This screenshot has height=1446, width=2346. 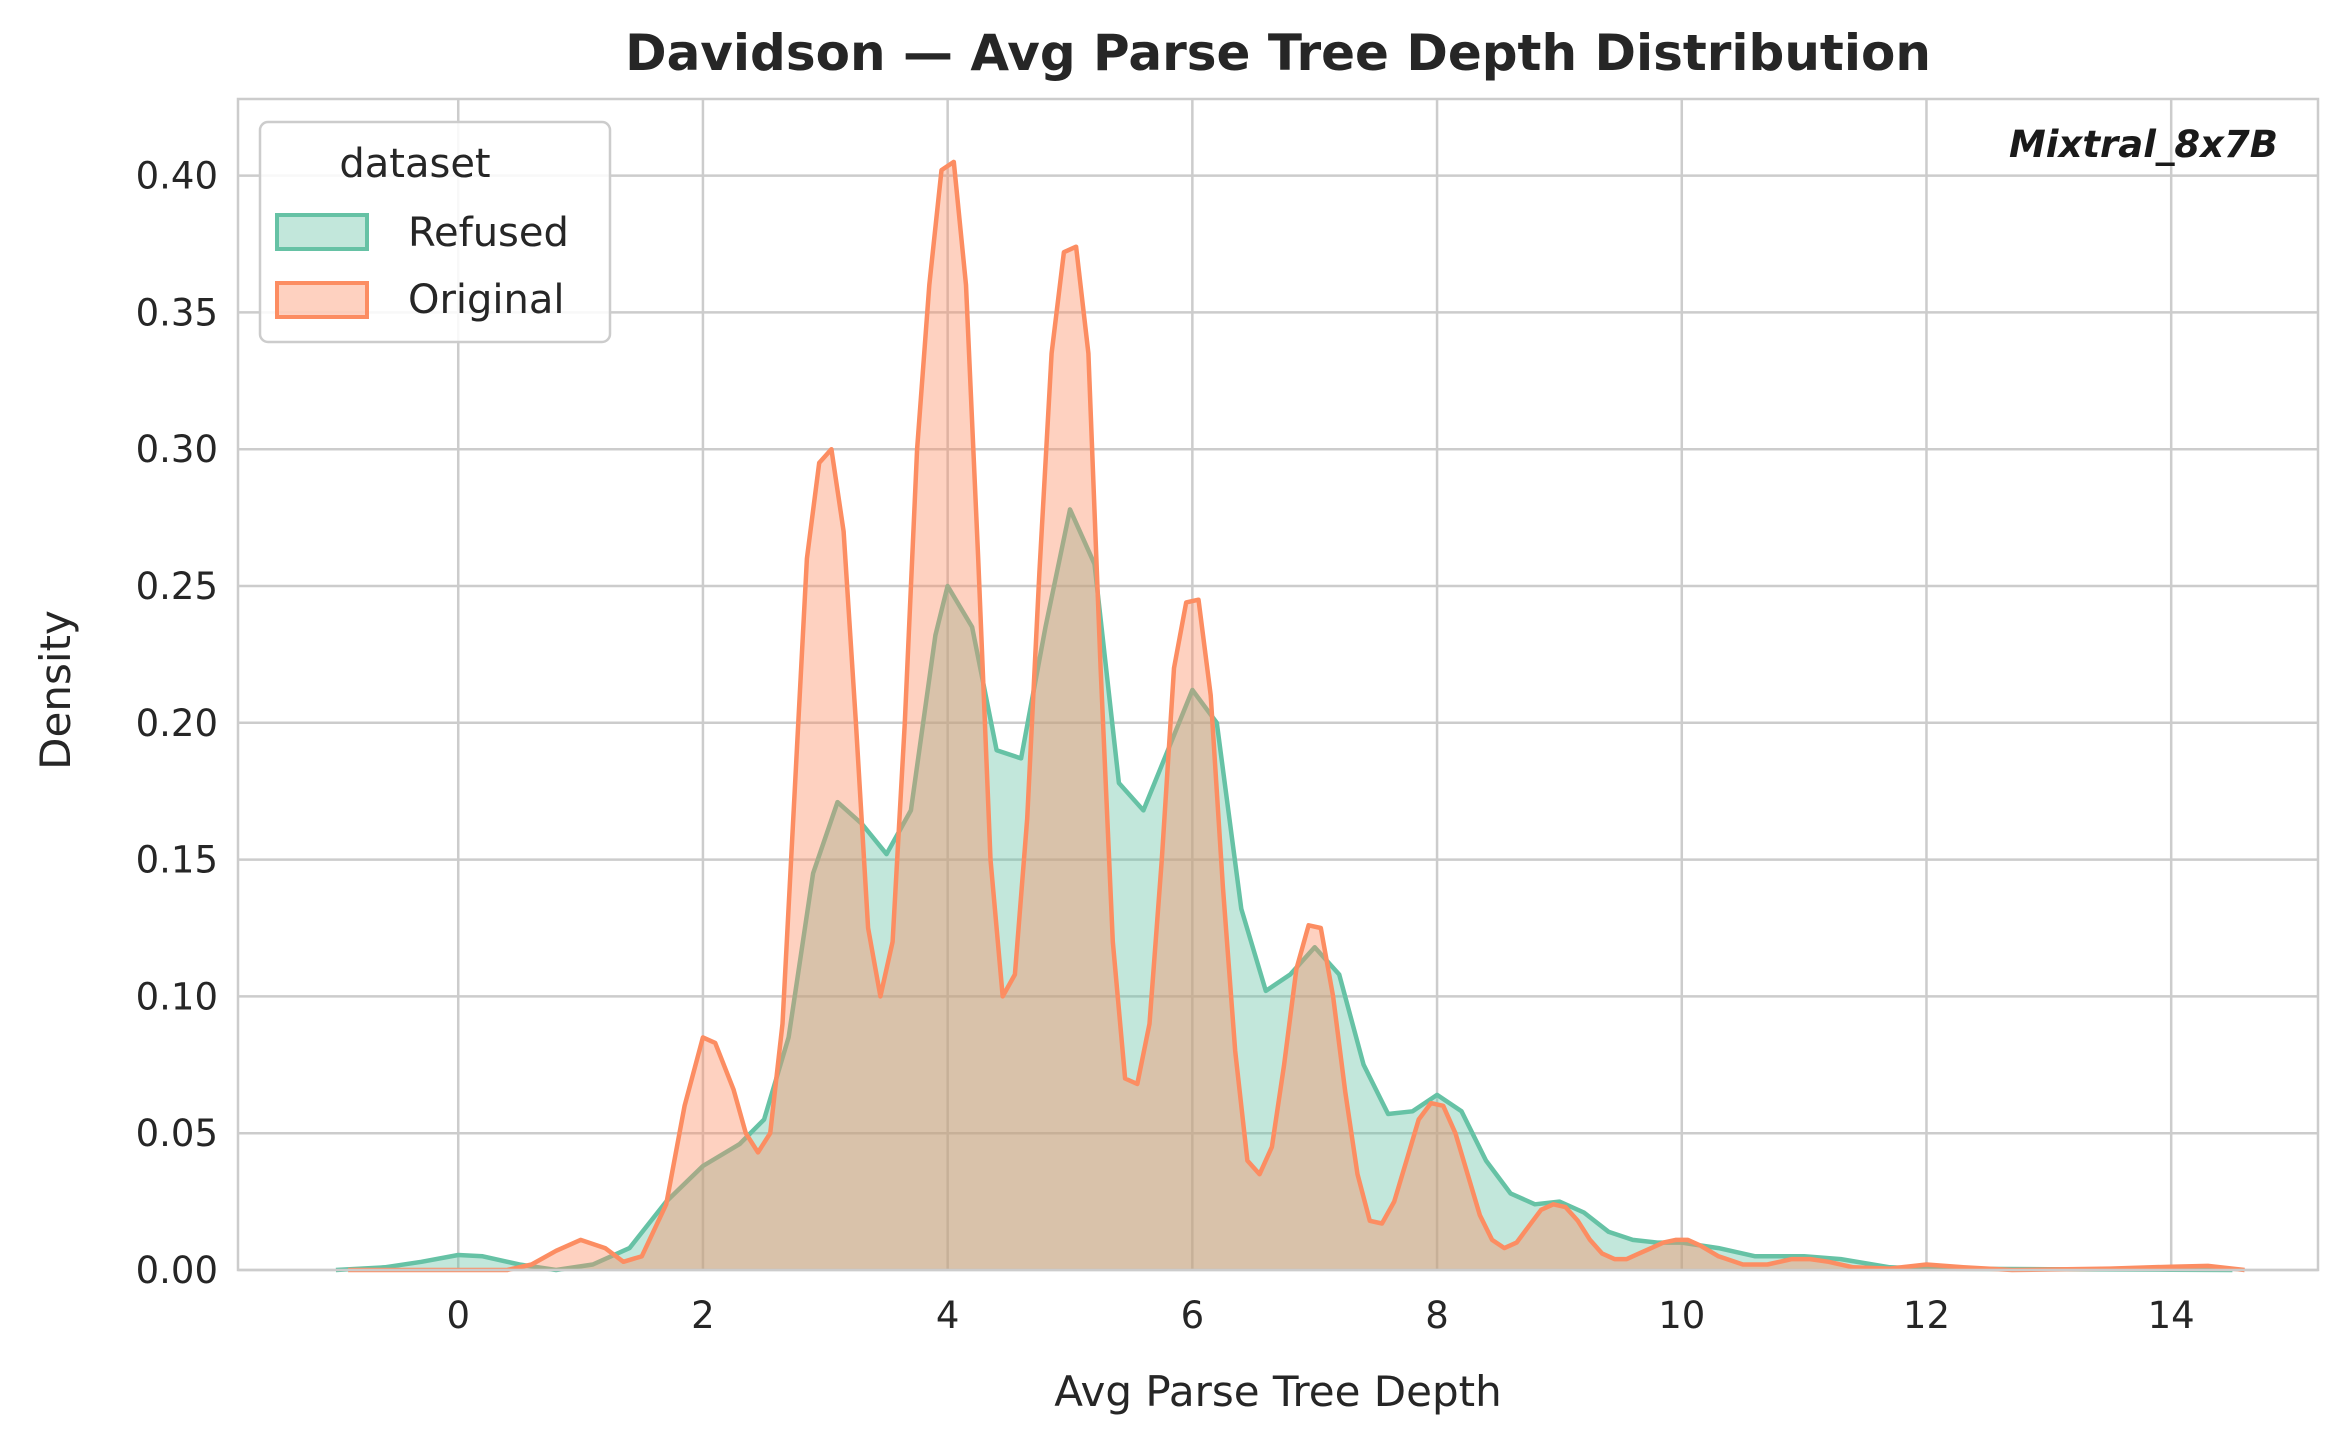 I want to click on x-tick-labels: 0 2 4 6 8 10 12 14, so click(x=1320, y=1315).